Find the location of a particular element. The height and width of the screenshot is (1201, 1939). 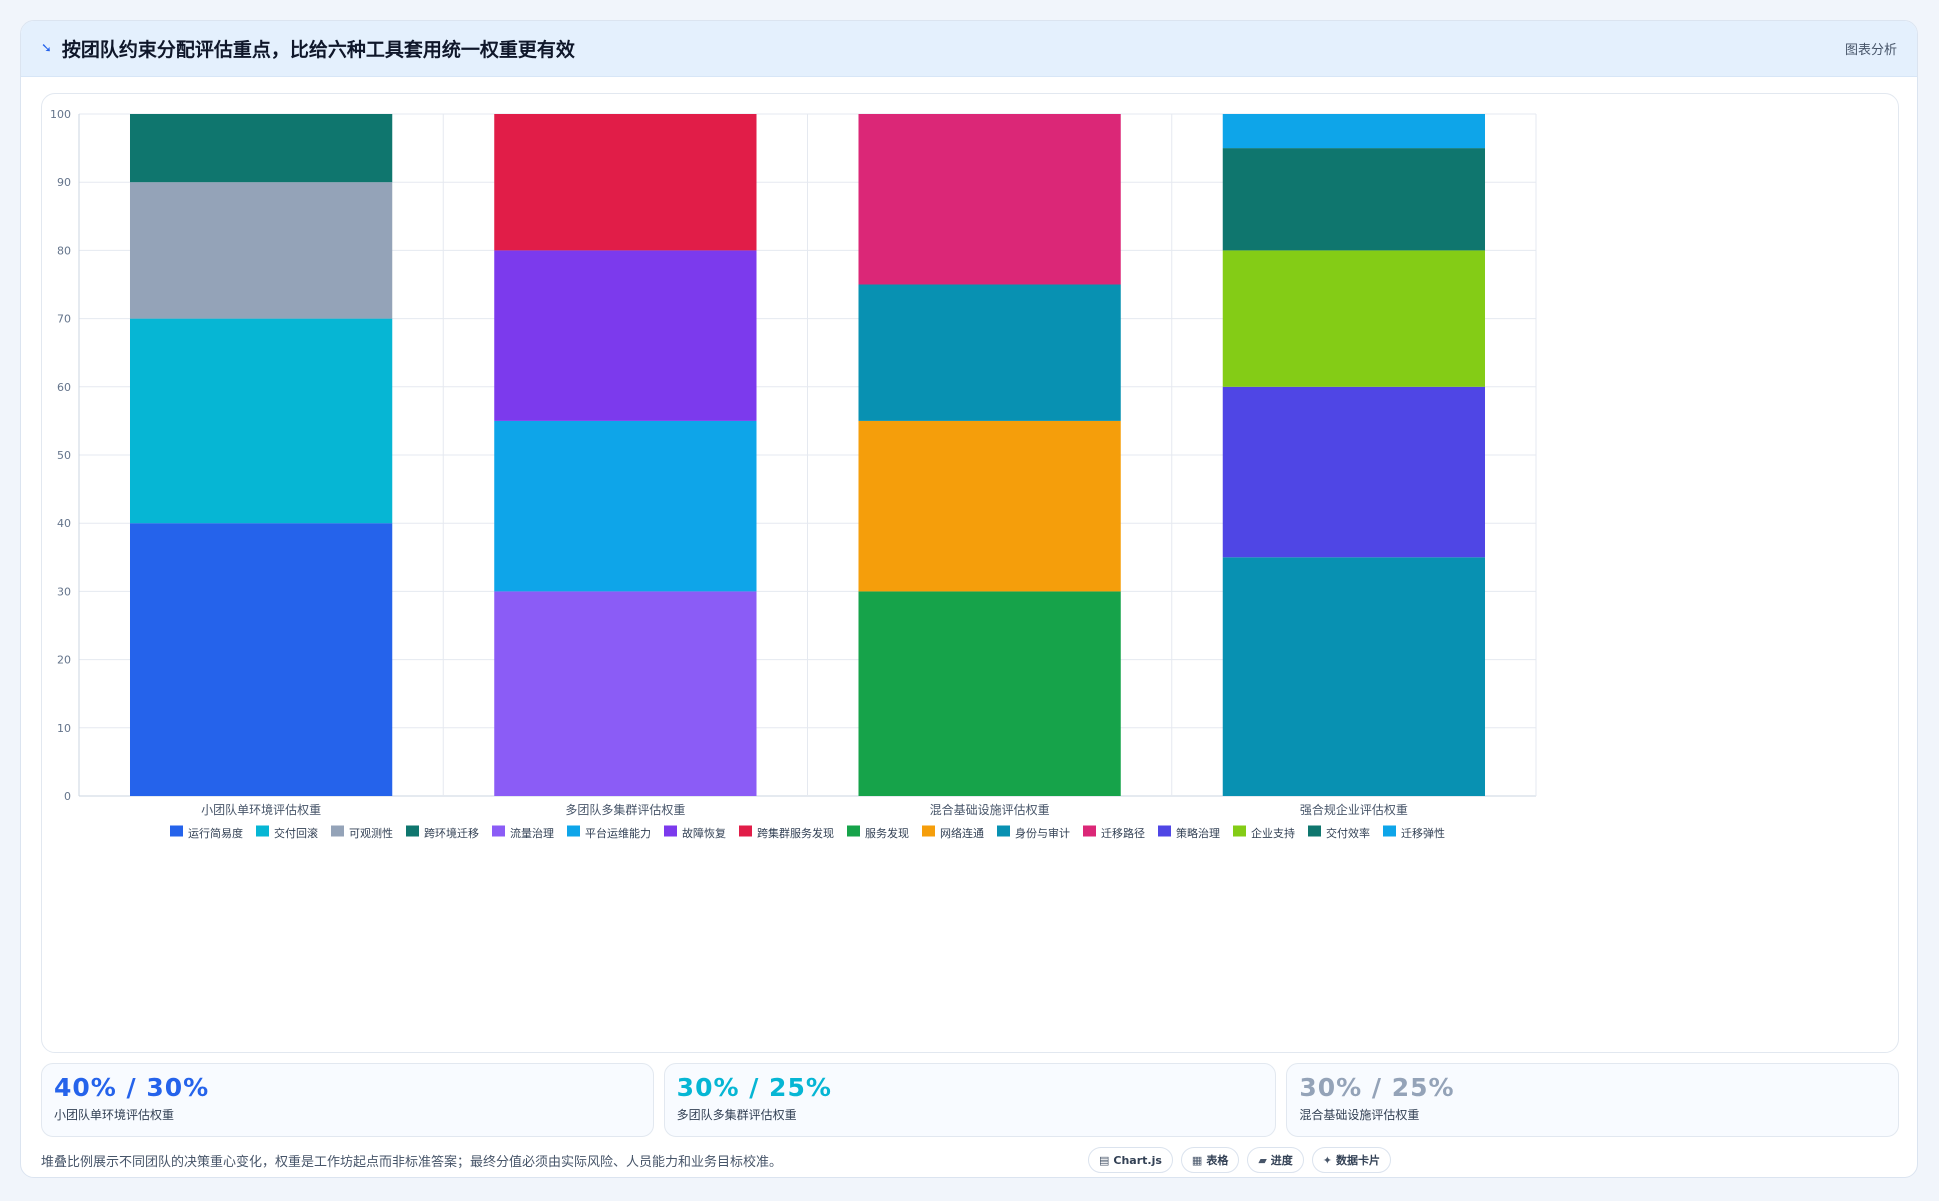

chip-data-cards: ✦ 数据卡片 is located at coordinates (1351, 1160).